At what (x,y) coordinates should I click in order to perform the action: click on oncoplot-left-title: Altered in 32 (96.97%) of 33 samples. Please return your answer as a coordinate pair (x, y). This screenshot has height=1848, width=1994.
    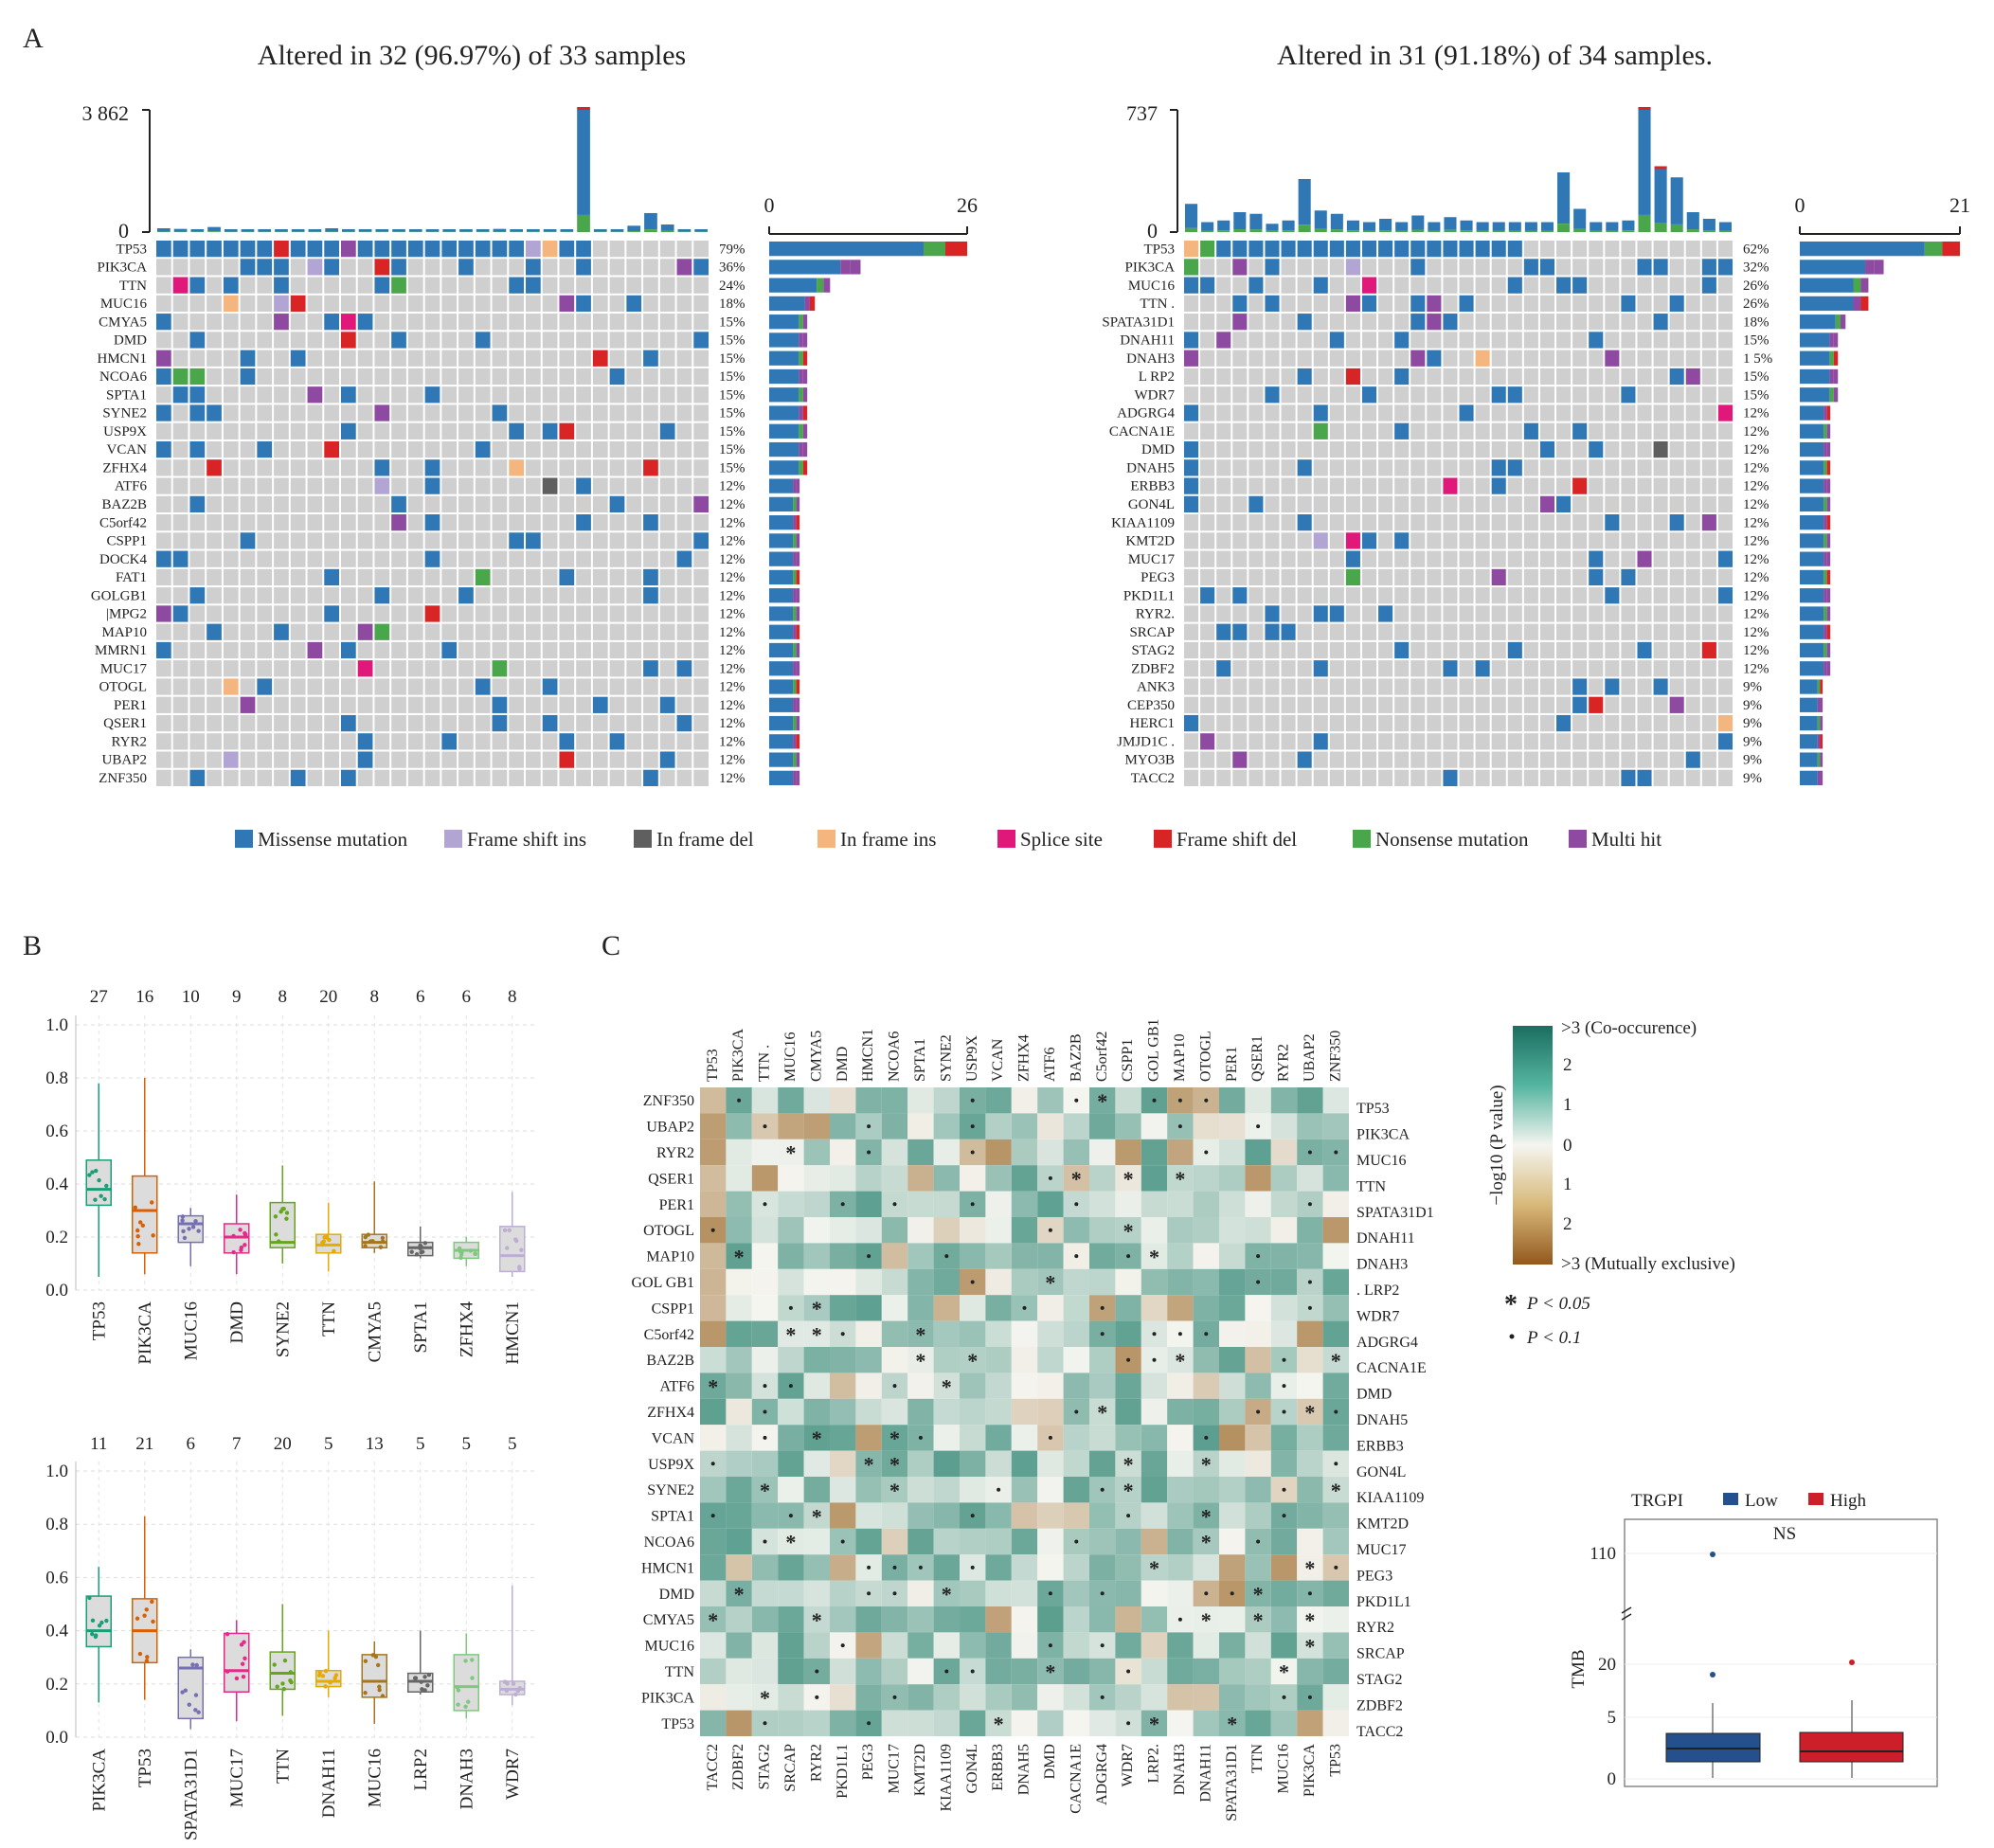
    Looking at the image, I should click on (472, 55).